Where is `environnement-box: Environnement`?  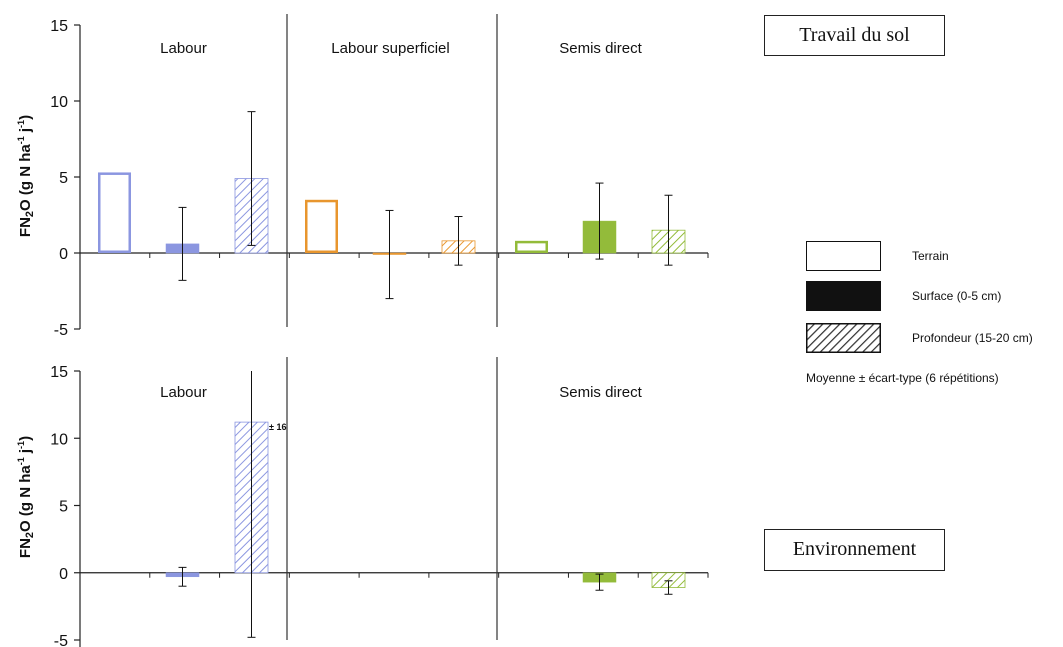
environnement-box: Environnement is located at coordinates (854, 550).